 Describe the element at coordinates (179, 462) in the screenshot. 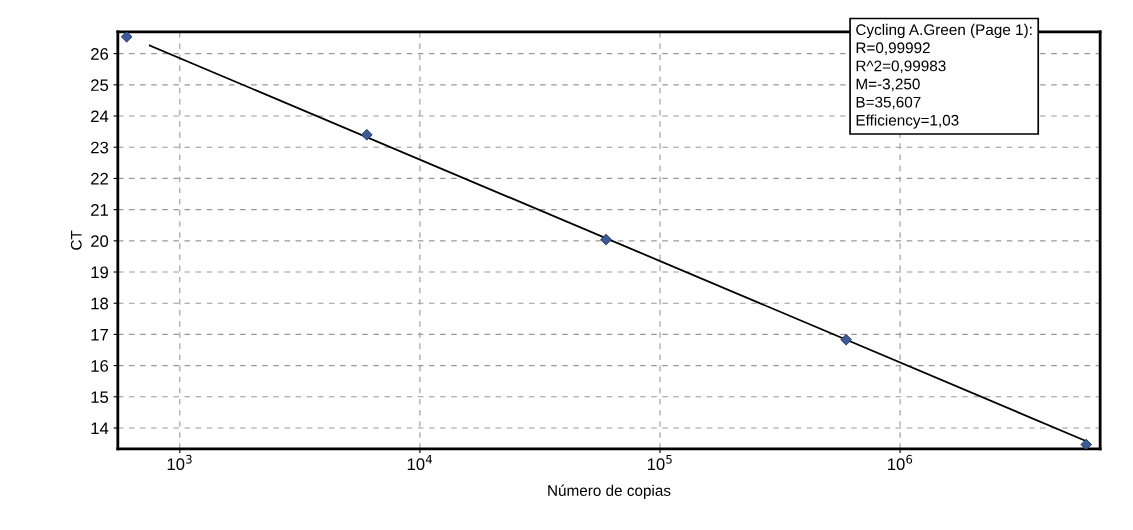

I see `x-tick-label: 10$^{3}$` at that location.